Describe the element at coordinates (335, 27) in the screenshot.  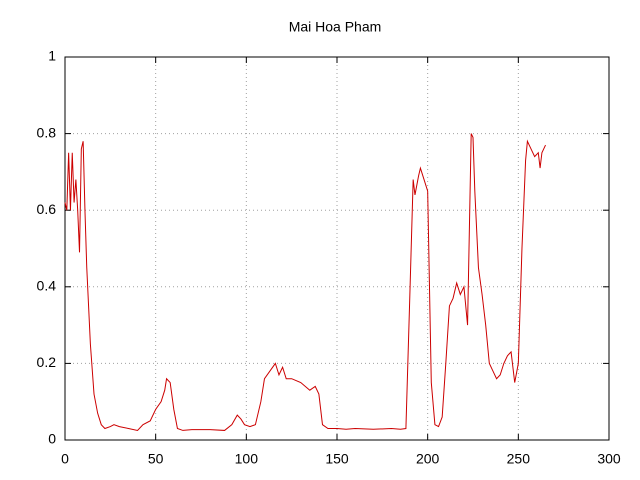
I see `chart-title: Mai Hoa Pham` at that location.